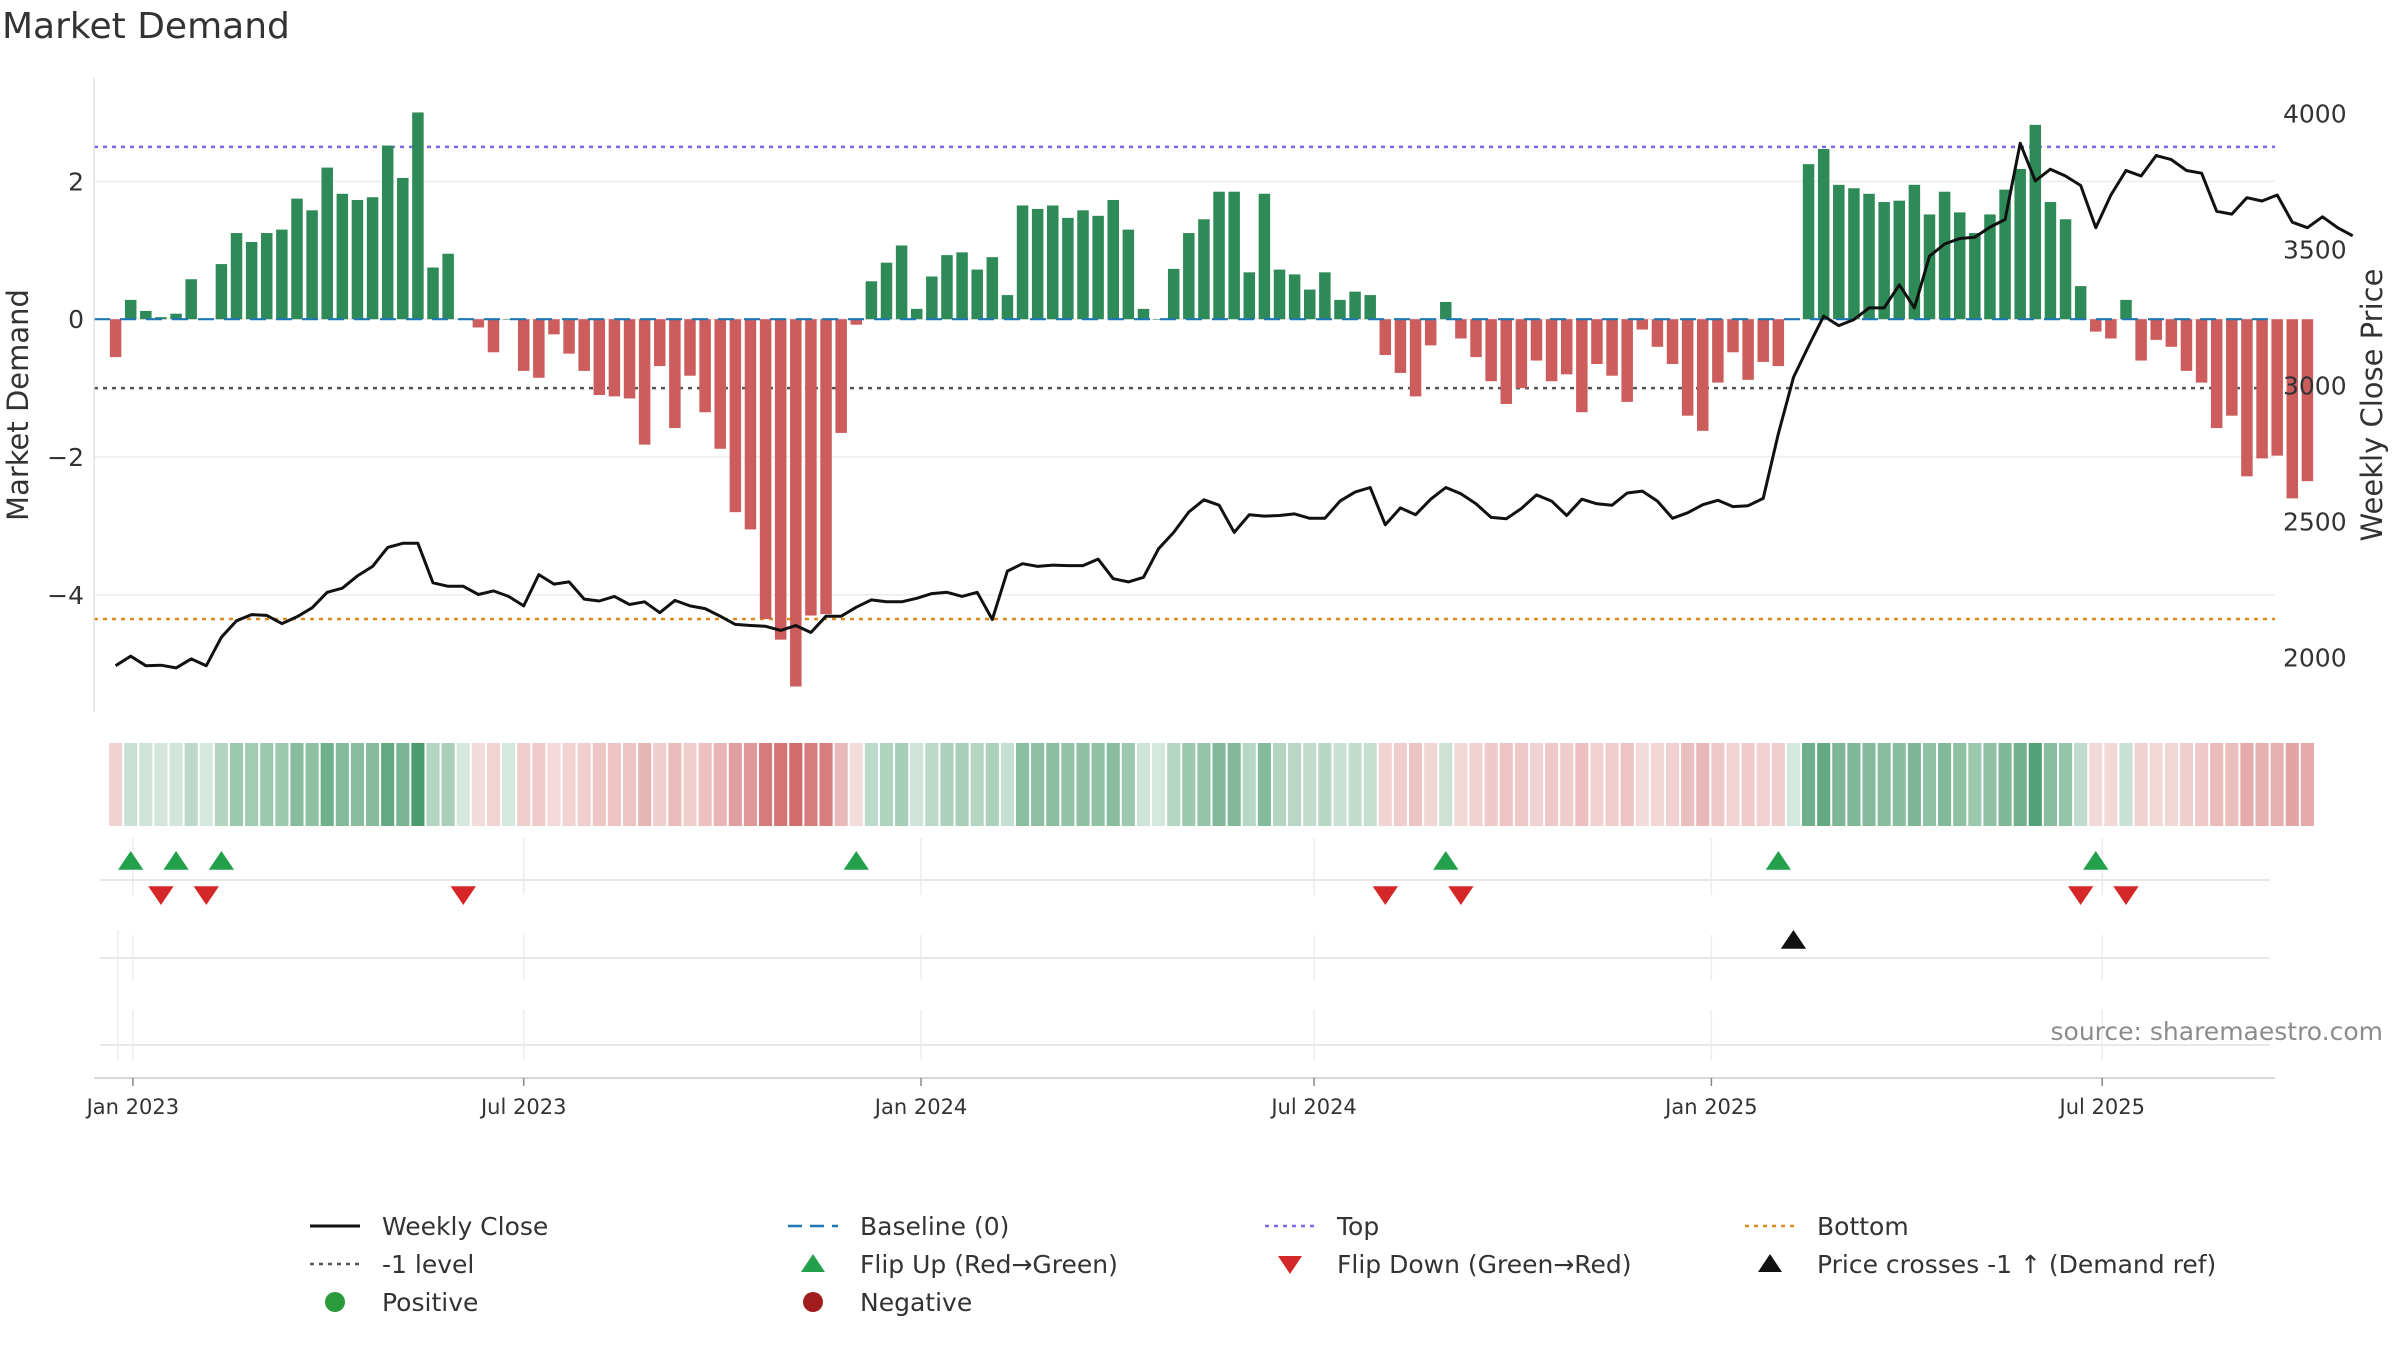 The width and height of the screenshot is (2400, 1350). What do you see at coordinates (389, 1302) in the screenshot?
I see `legend-item: Positive` at bounding box center [389, 1302].